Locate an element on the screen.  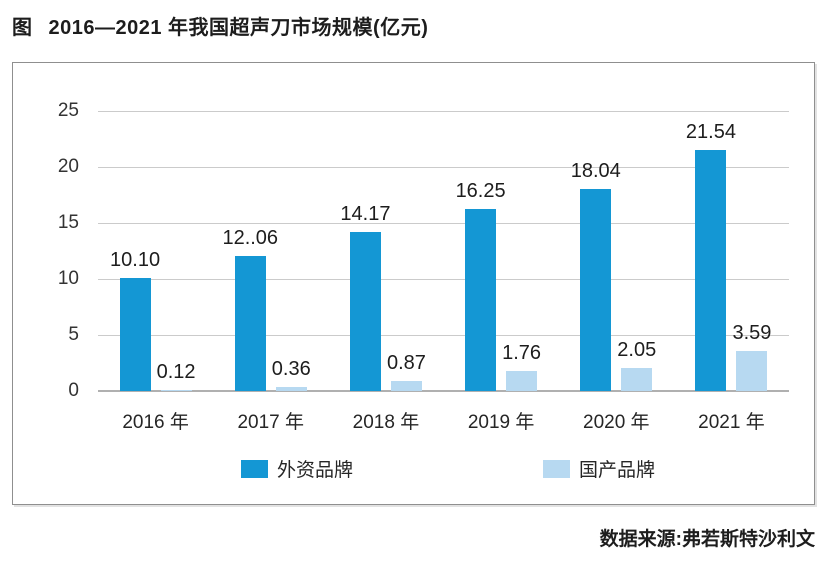
bar-group: 14.17 0.87 is located at coordinates (385, 251).